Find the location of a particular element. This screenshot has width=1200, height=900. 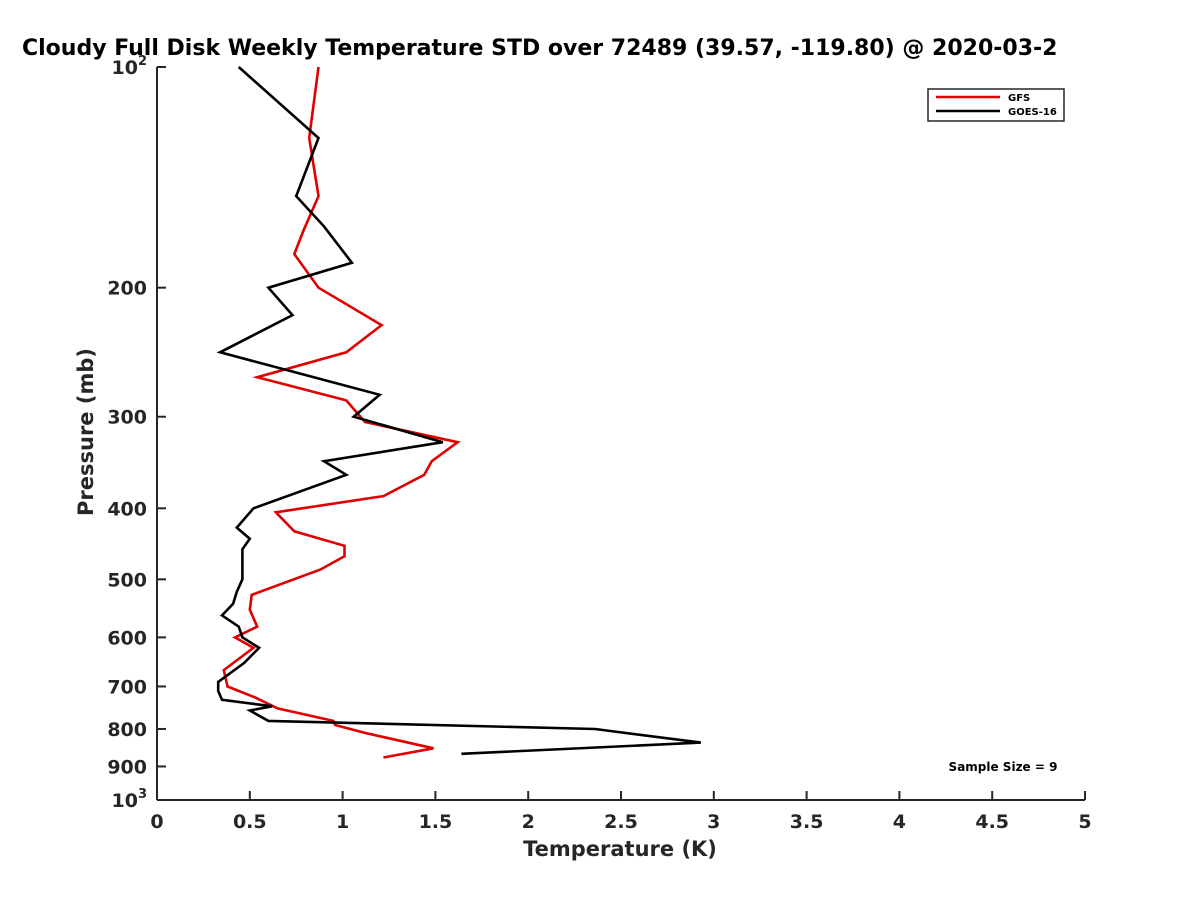

legend-box is located at coordinates (996, 105).